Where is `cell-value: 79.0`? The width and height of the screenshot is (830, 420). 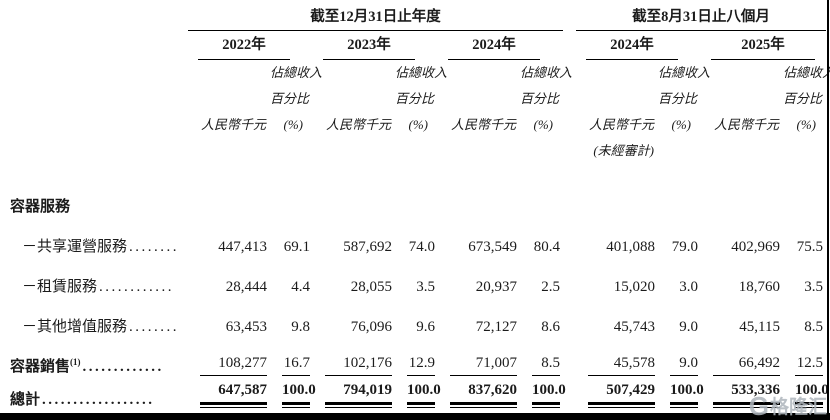 cell-value: 79.0 is located at coordinates (684, 247).